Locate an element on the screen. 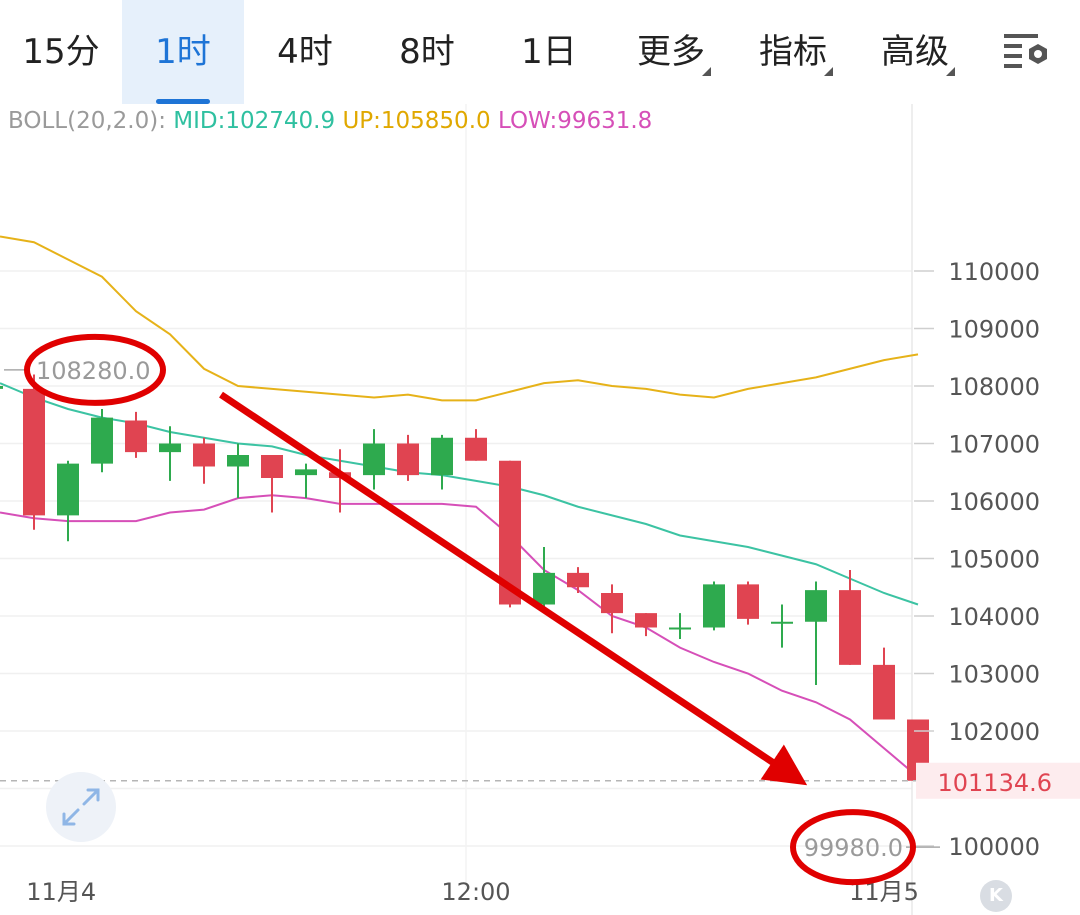 This screenshot has width=1080, height=915. tab-indicators: 指标 is located at coordinates (793, 52).